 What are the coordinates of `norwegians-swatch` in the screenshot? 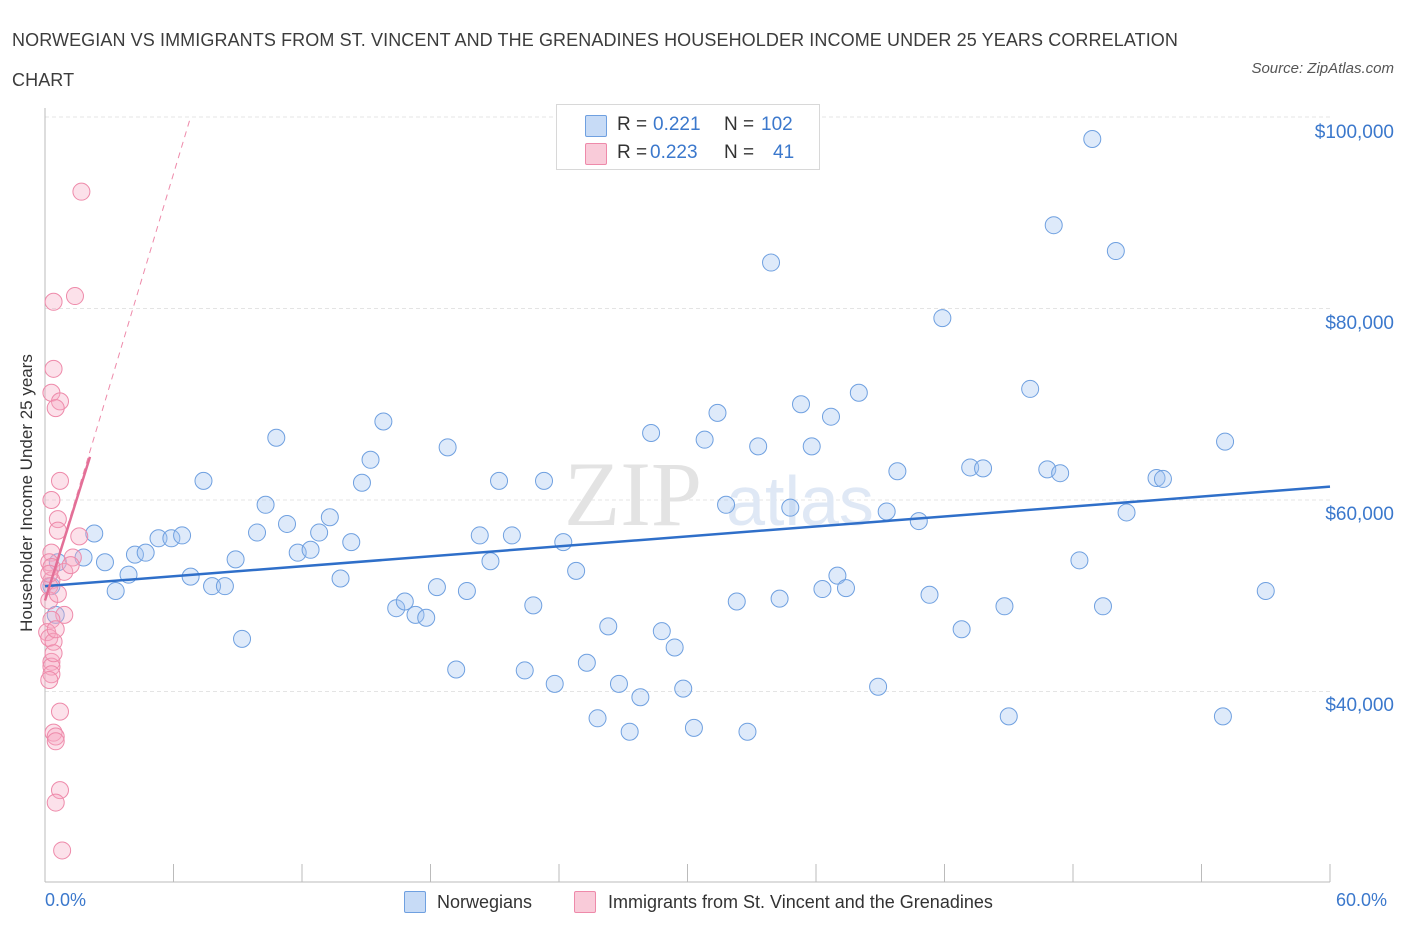 It's located at (596, 126).